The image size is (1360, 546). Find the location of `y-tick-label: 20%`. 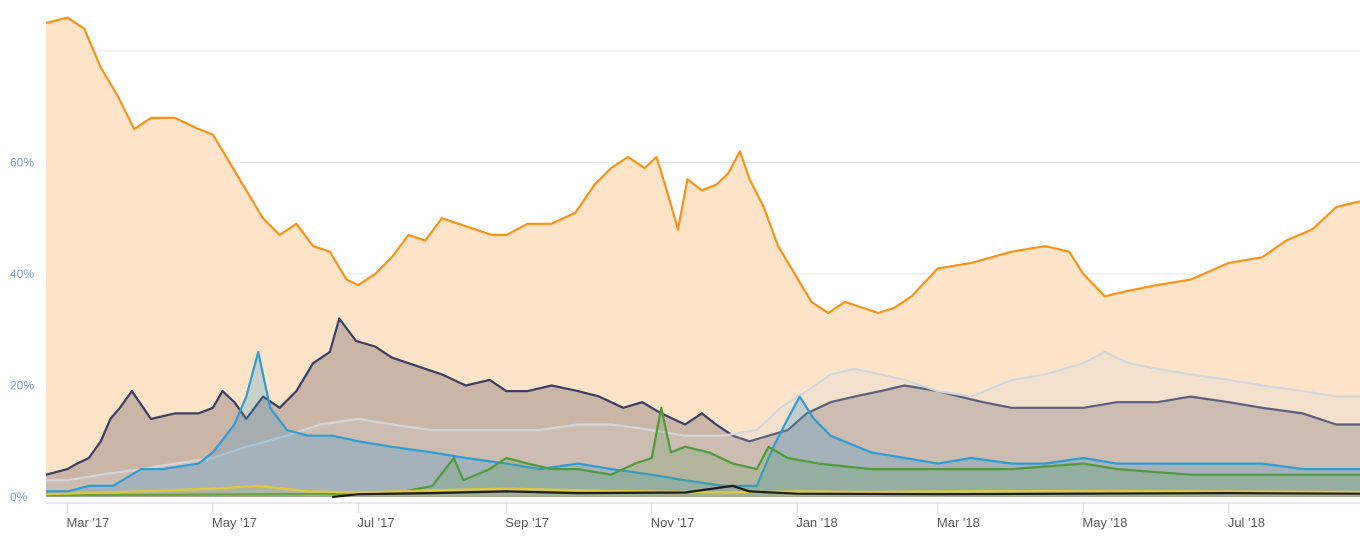

y-tick-label: 20% is located at coordinates (22, 386).